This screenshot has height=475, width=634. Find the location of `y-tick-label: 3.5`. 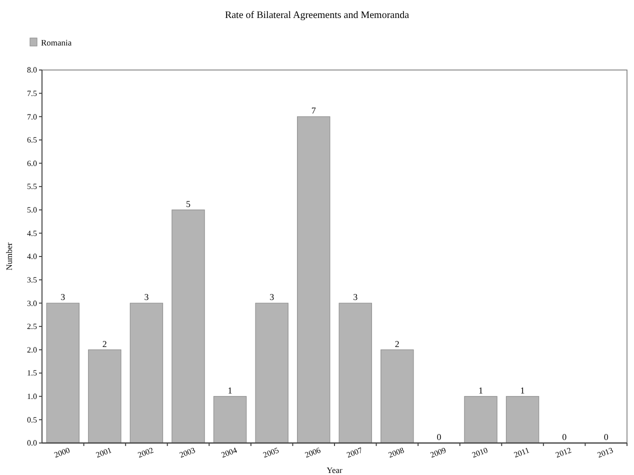

y-tick-label: 3.5 is located at coordinates (32, 279).